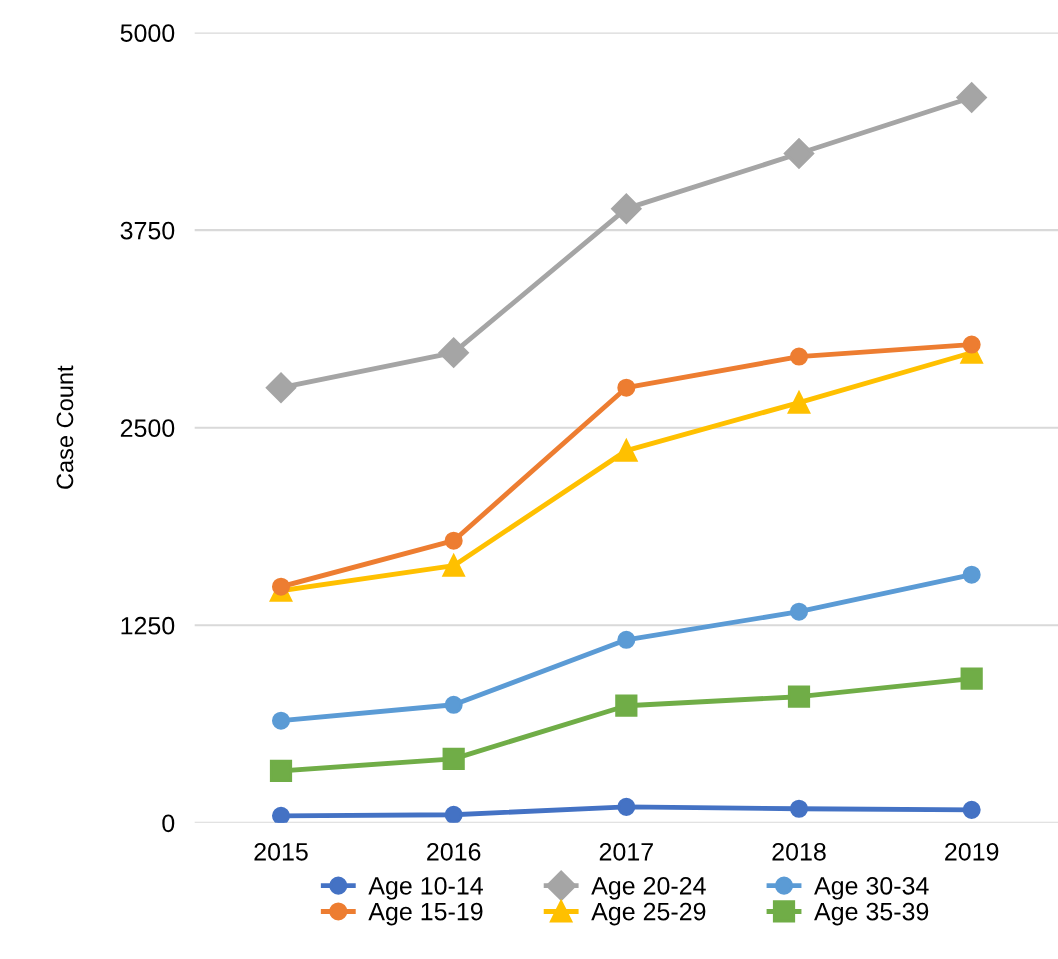 Image resolution: width=1058 pixels, height=959 pixels. I want to click on y-tick-label: 3750, so click(147, 230).